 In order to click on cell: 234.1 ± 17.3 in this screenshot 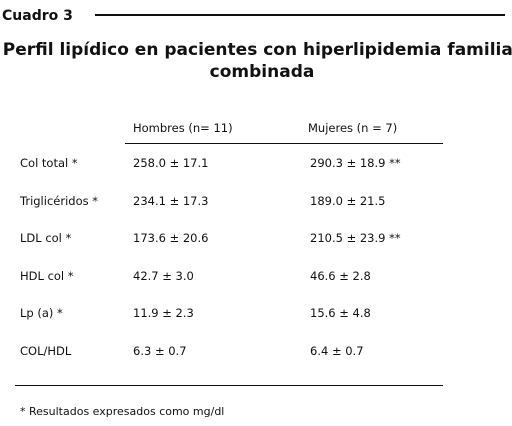, I will do `click(171, 200)`.